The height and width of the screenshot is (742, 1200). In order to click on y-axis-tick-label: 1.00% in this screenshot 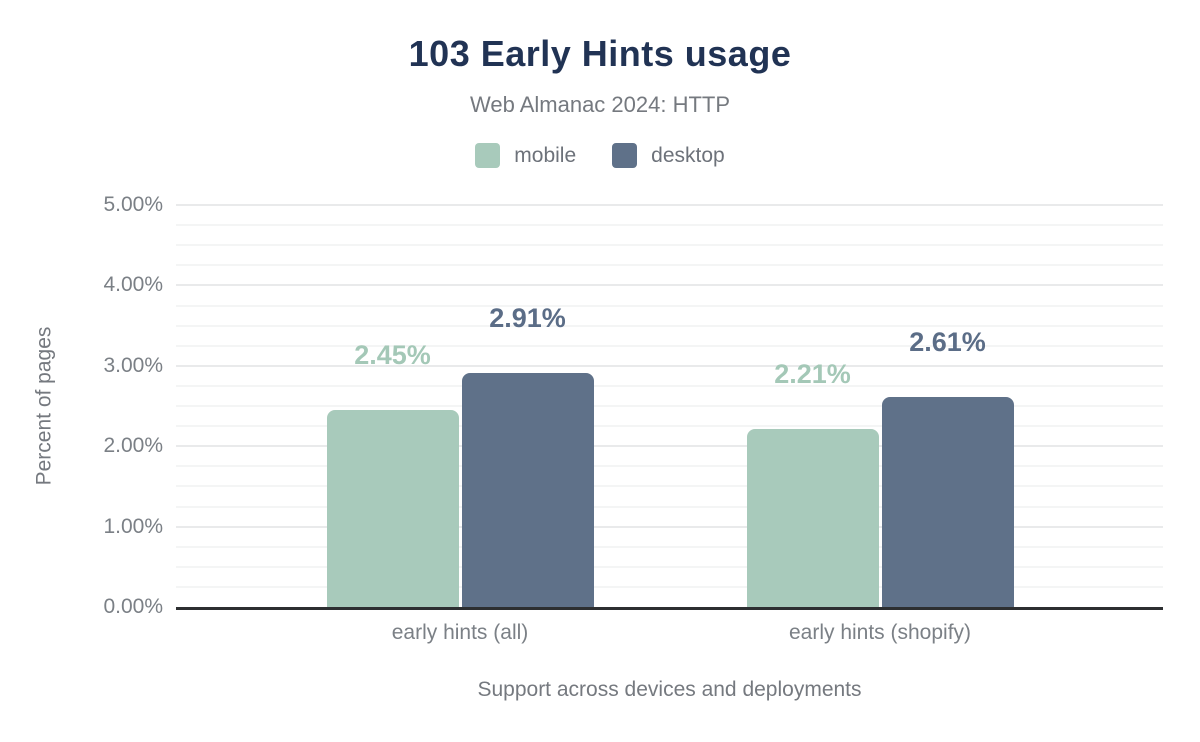, I will do `click(133, 526)`.